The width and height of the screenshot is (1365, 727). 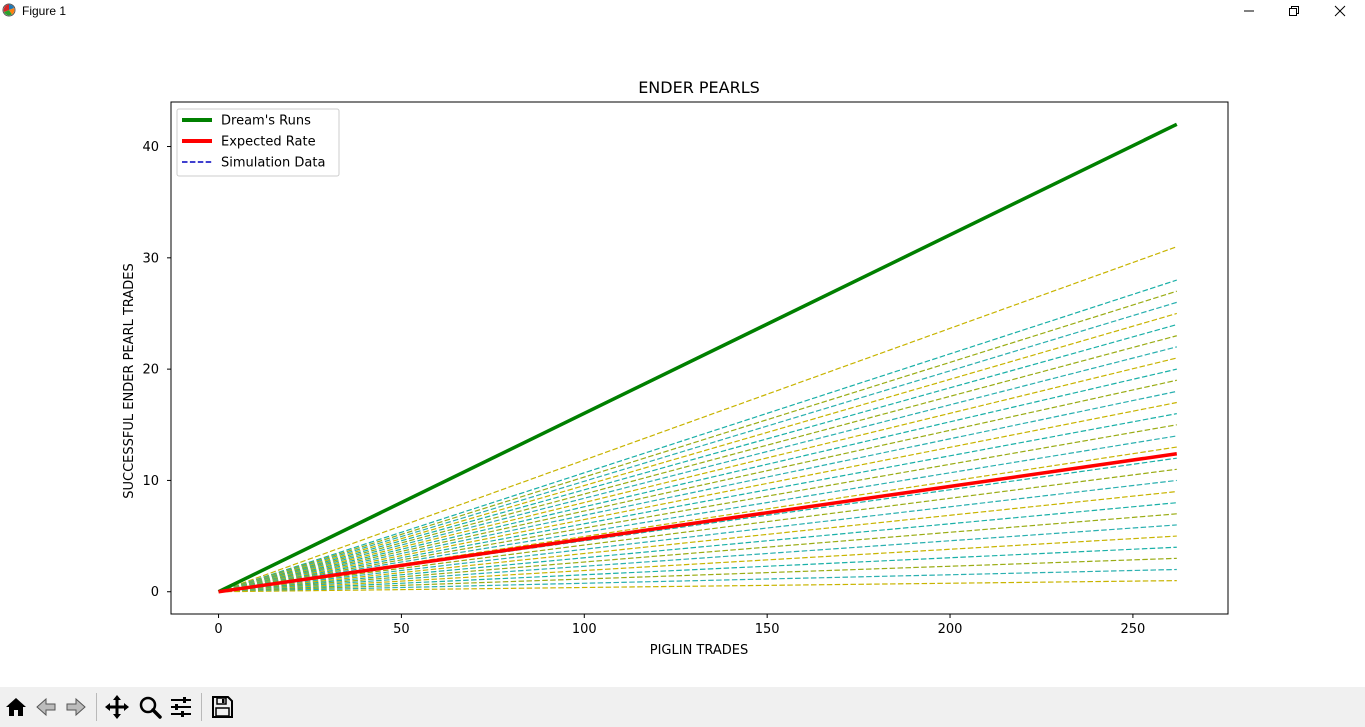 What do you see at coordinates (699, 650) in the screenshot?
I see `x-axis-label: PIGLIN TRADES` at bounding box center [699, 650].